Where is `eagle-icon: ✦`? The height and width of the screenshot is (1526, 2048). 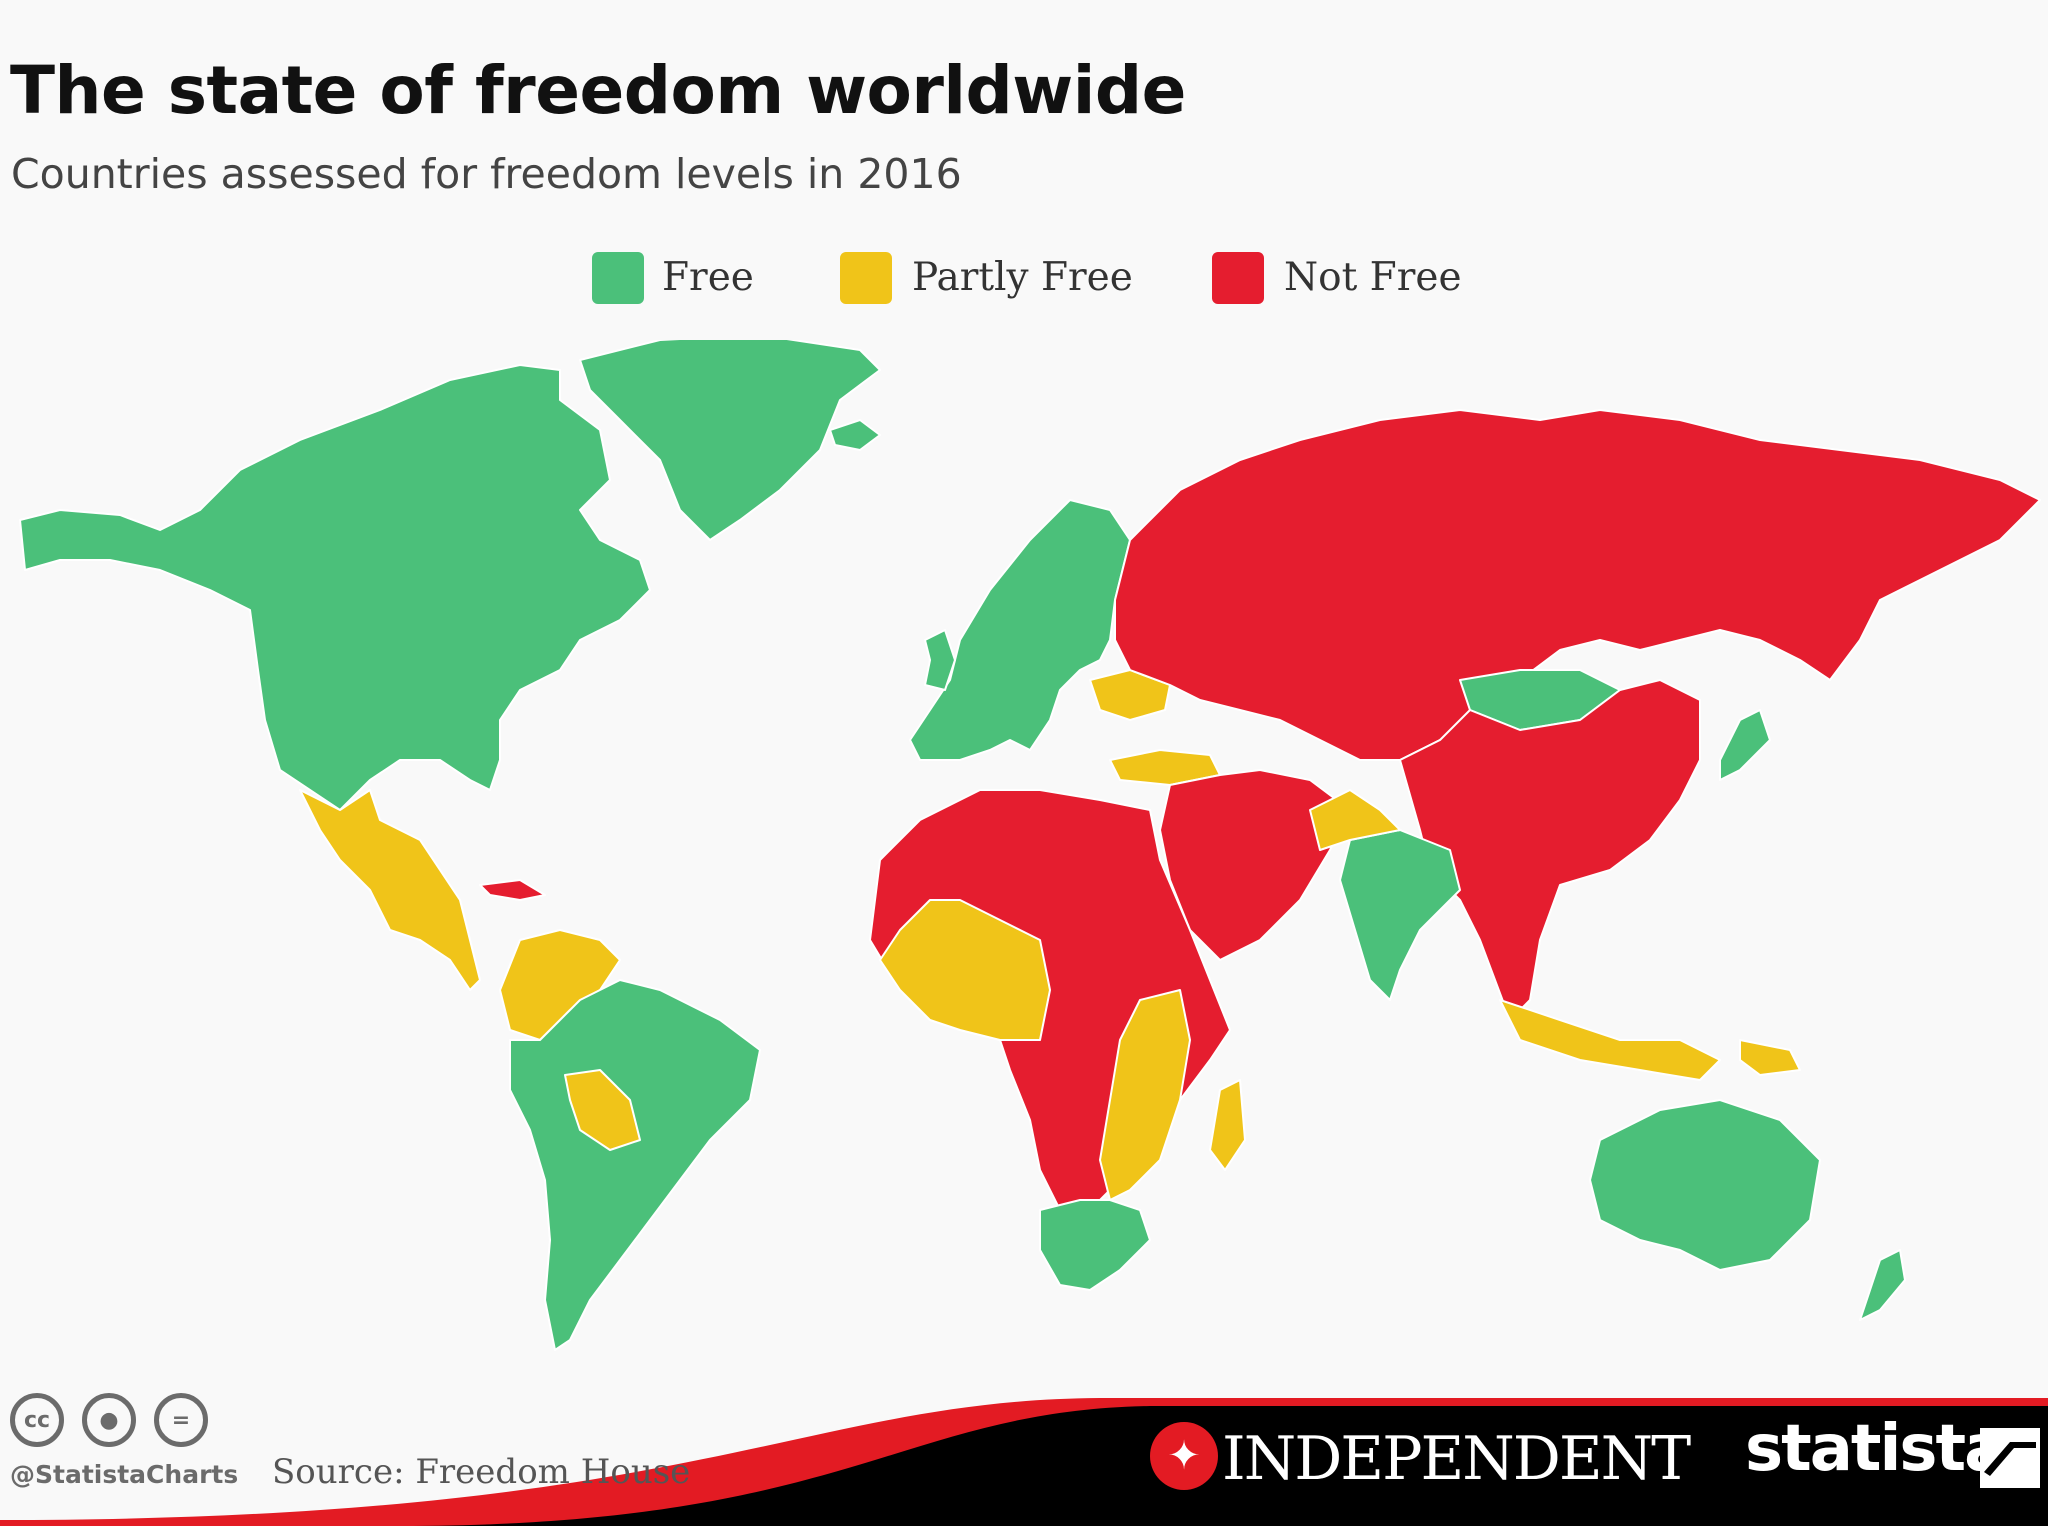 eagle-icon: ✦ is located at coordinates (1184, 1456).